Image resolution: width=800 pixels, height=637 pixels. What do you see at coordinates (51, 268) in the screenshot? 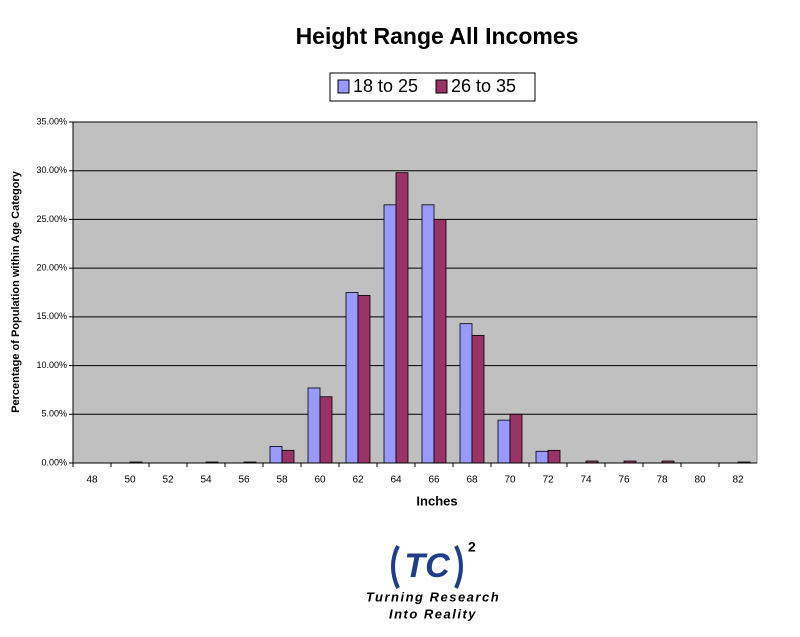
I see `y-tick-label: 20.00%` at bounding box center [51, 268].